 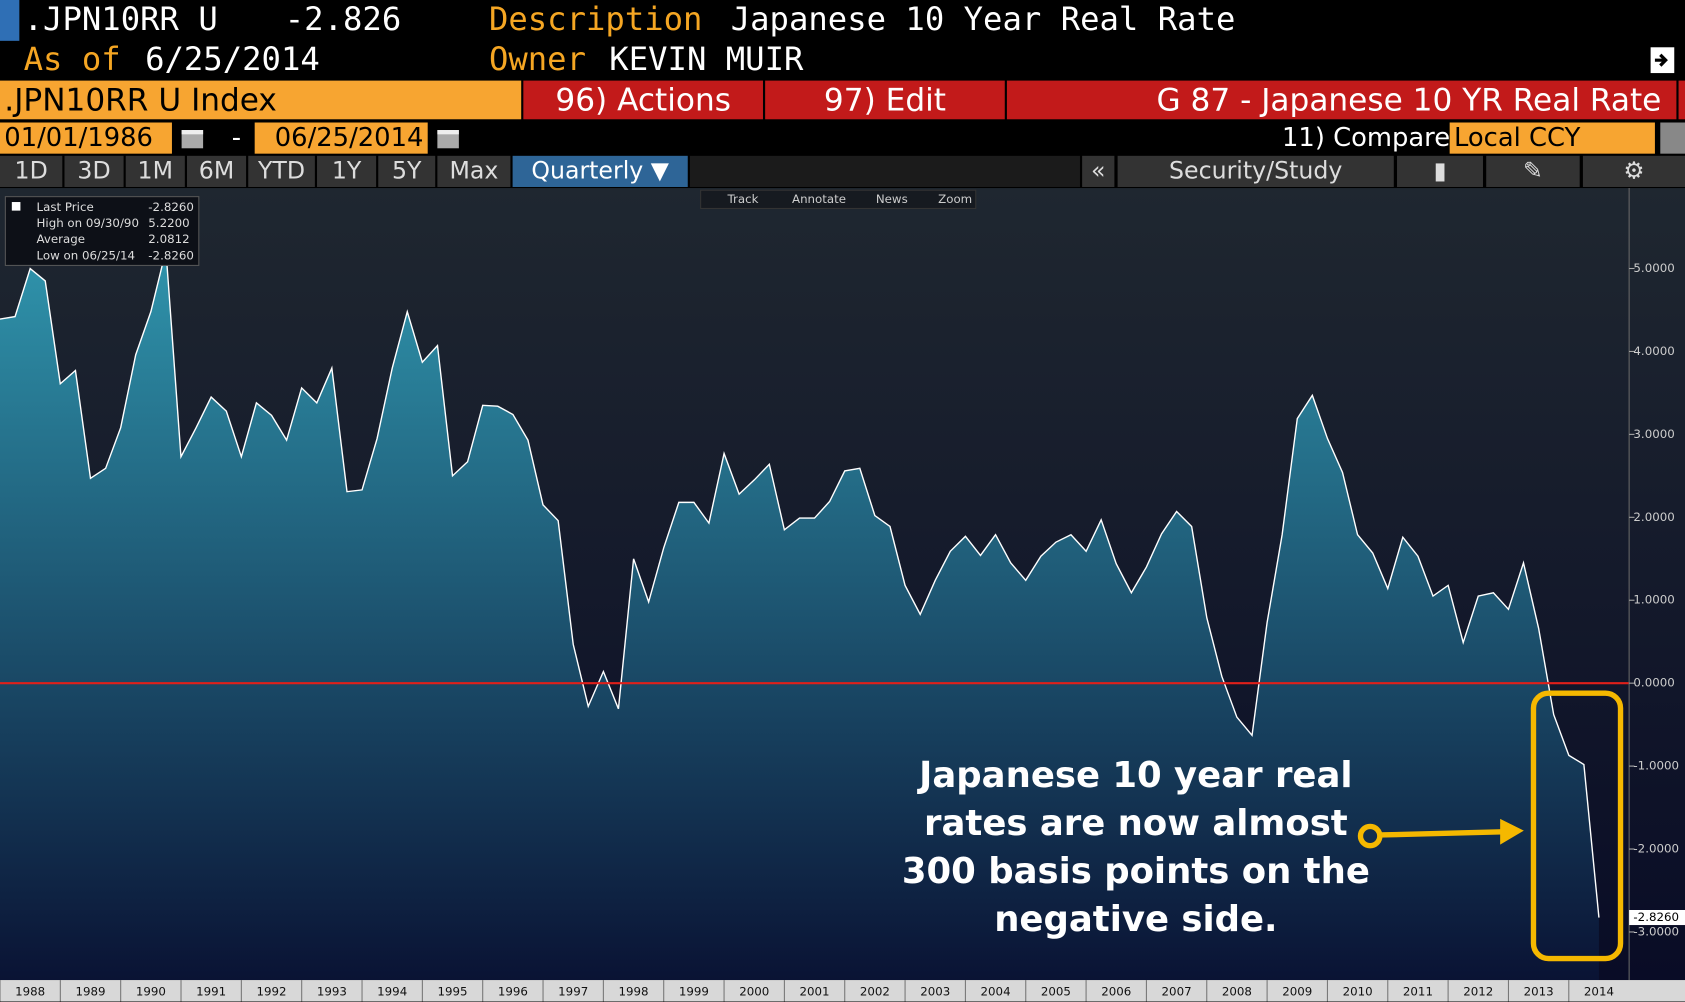 I want to click on tool-button: ✎, so click(x=1533, y=171).